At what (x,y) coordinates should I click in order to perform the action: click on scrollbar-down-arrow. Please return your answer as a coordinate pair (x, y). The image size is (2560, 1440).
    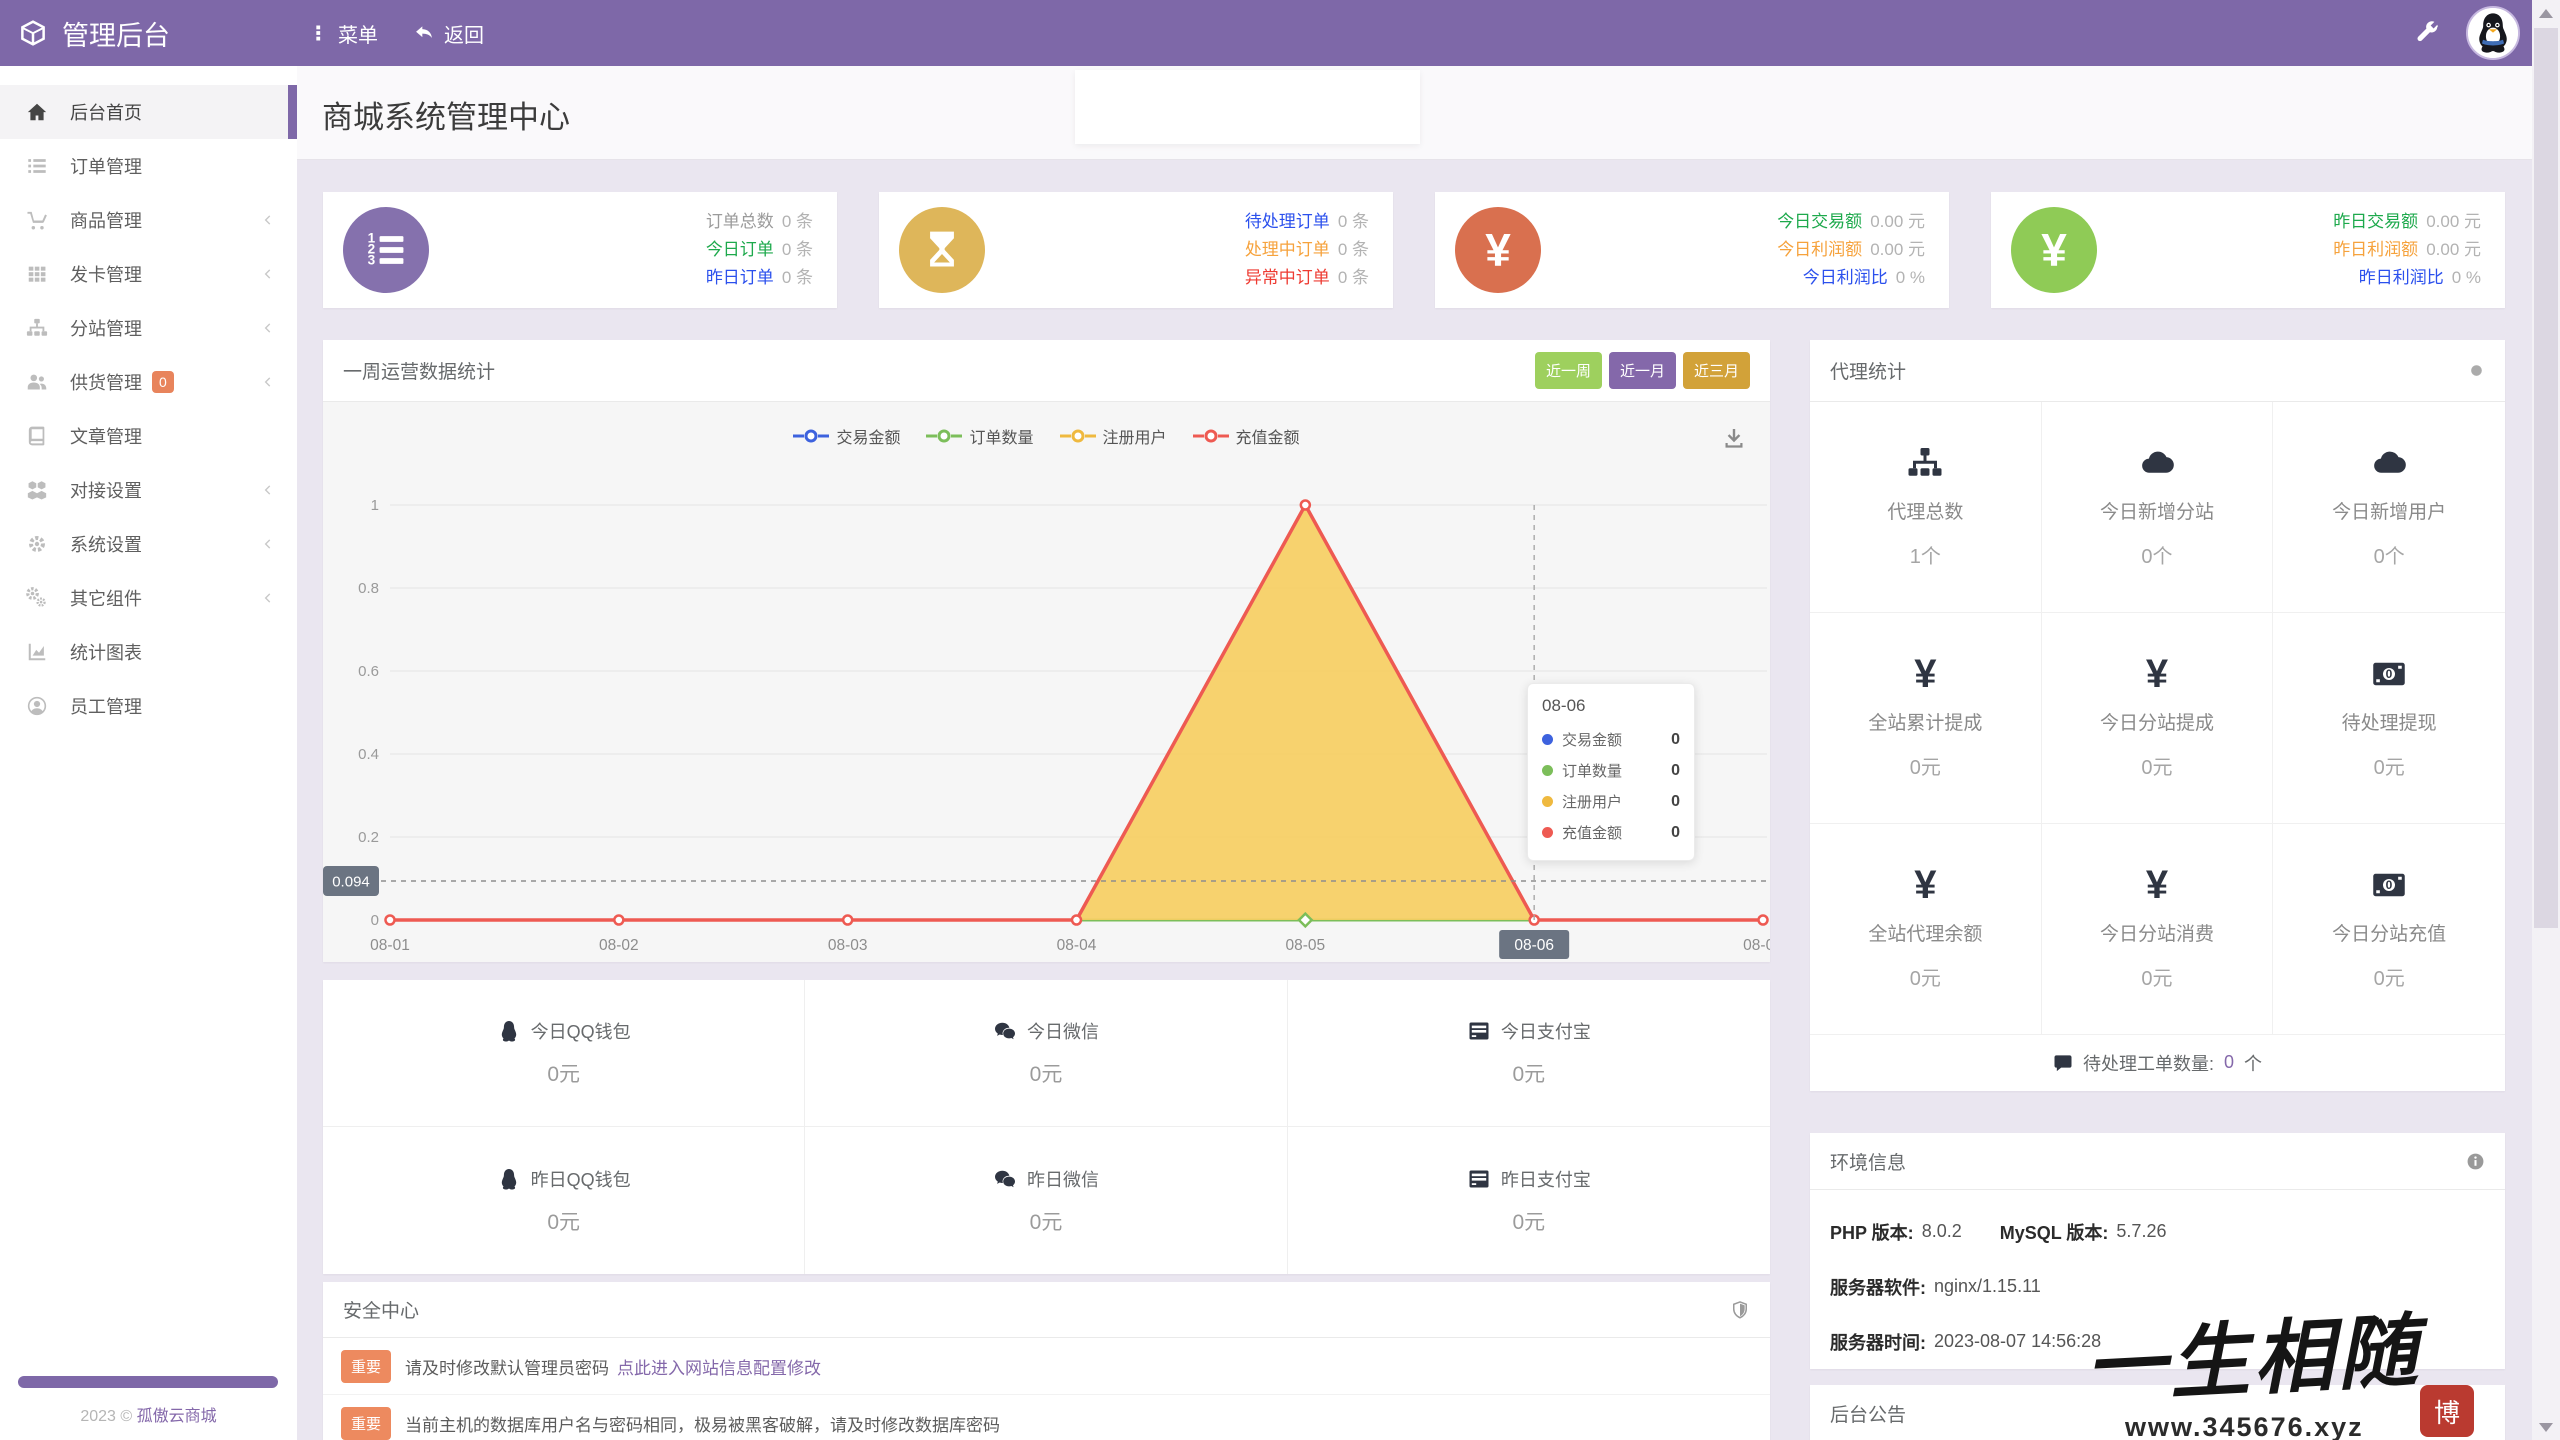
    Looking at the image, I should click on (2546, 1427).